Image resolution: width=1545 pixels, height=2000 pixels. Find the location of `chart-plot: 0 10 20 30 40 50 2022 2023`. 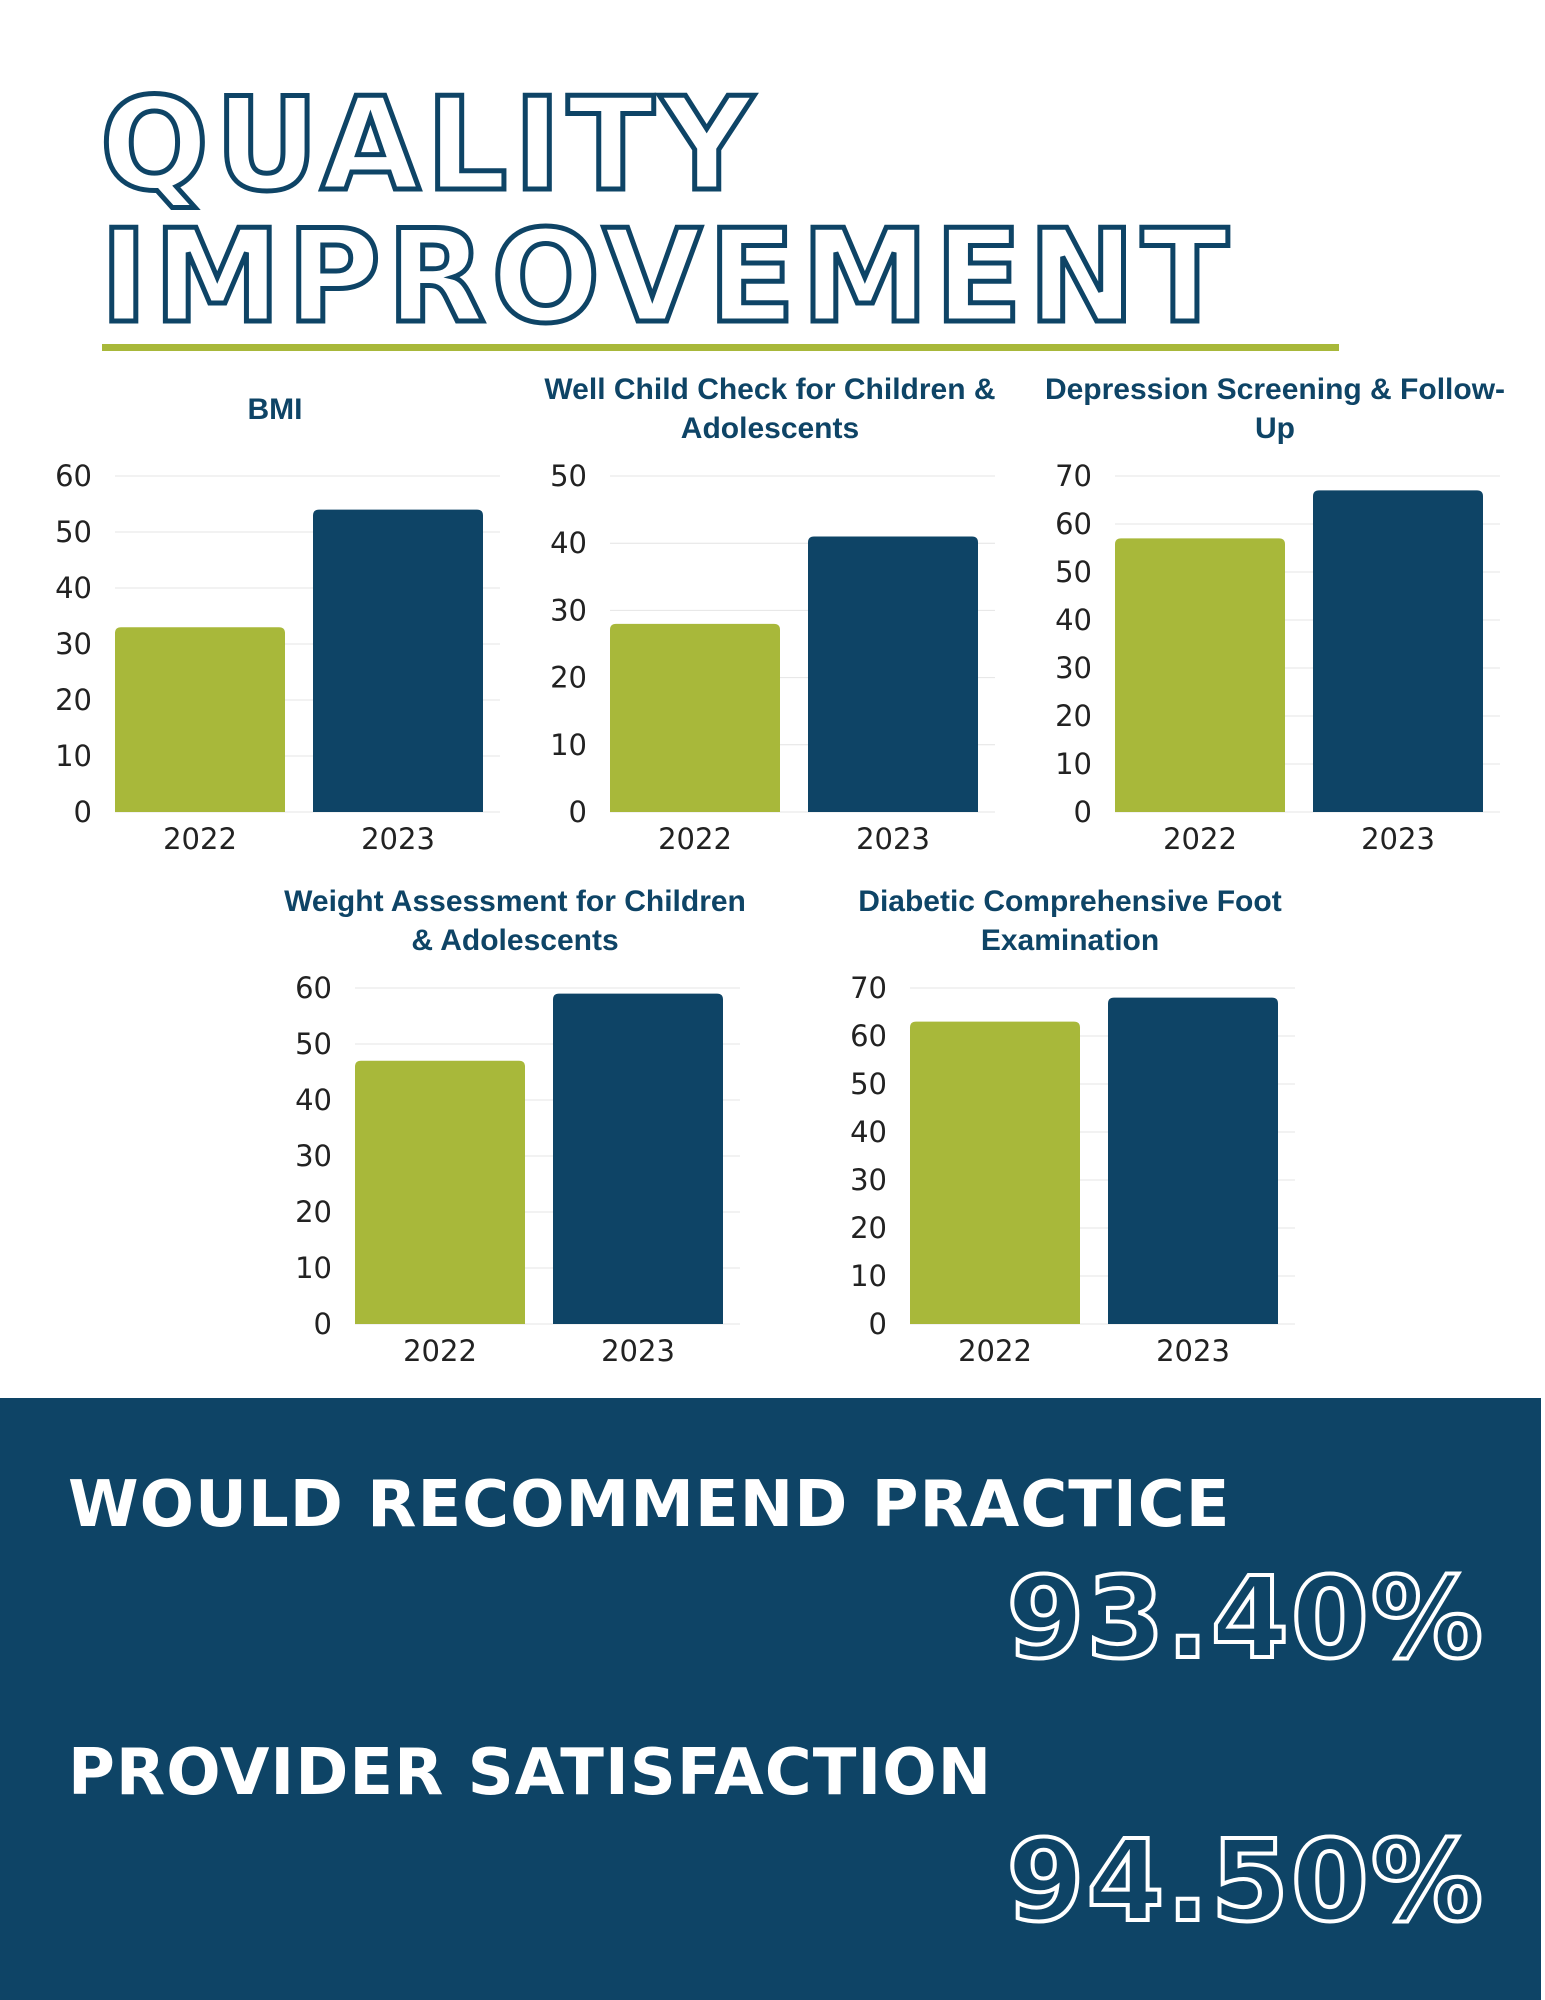

chart-plot: 0 10 20 30 40 50 2022 2023 is located at coordinates (772, 657).